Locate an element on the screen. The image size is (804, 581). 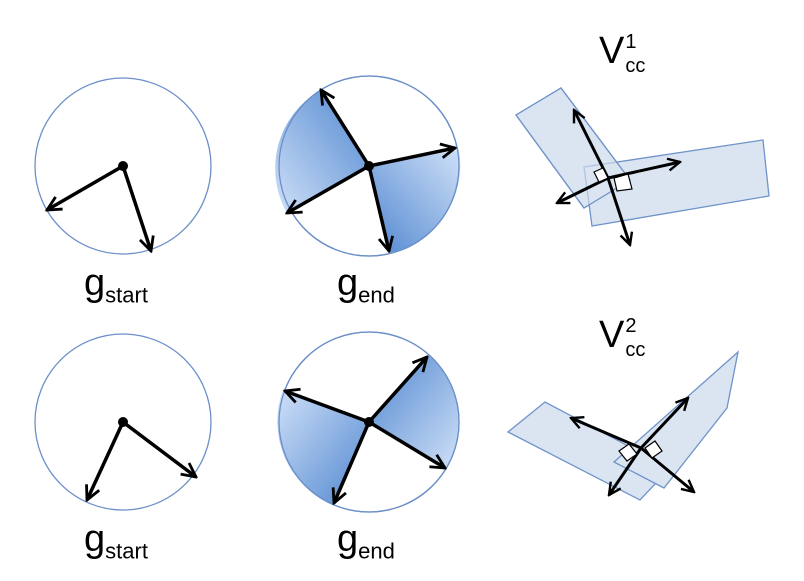
row1-start-diagram is located at coordinates (123, 166).